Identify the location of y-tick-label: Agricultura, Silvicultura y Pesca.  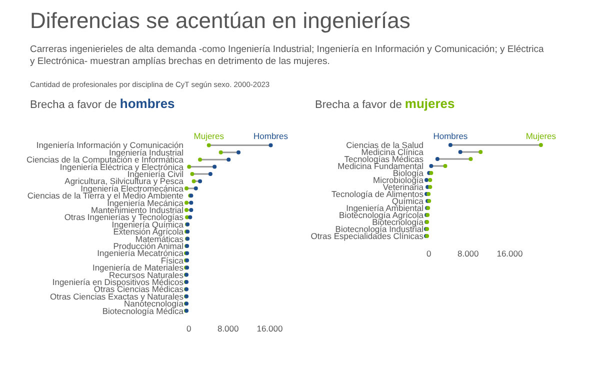
(124, 181).